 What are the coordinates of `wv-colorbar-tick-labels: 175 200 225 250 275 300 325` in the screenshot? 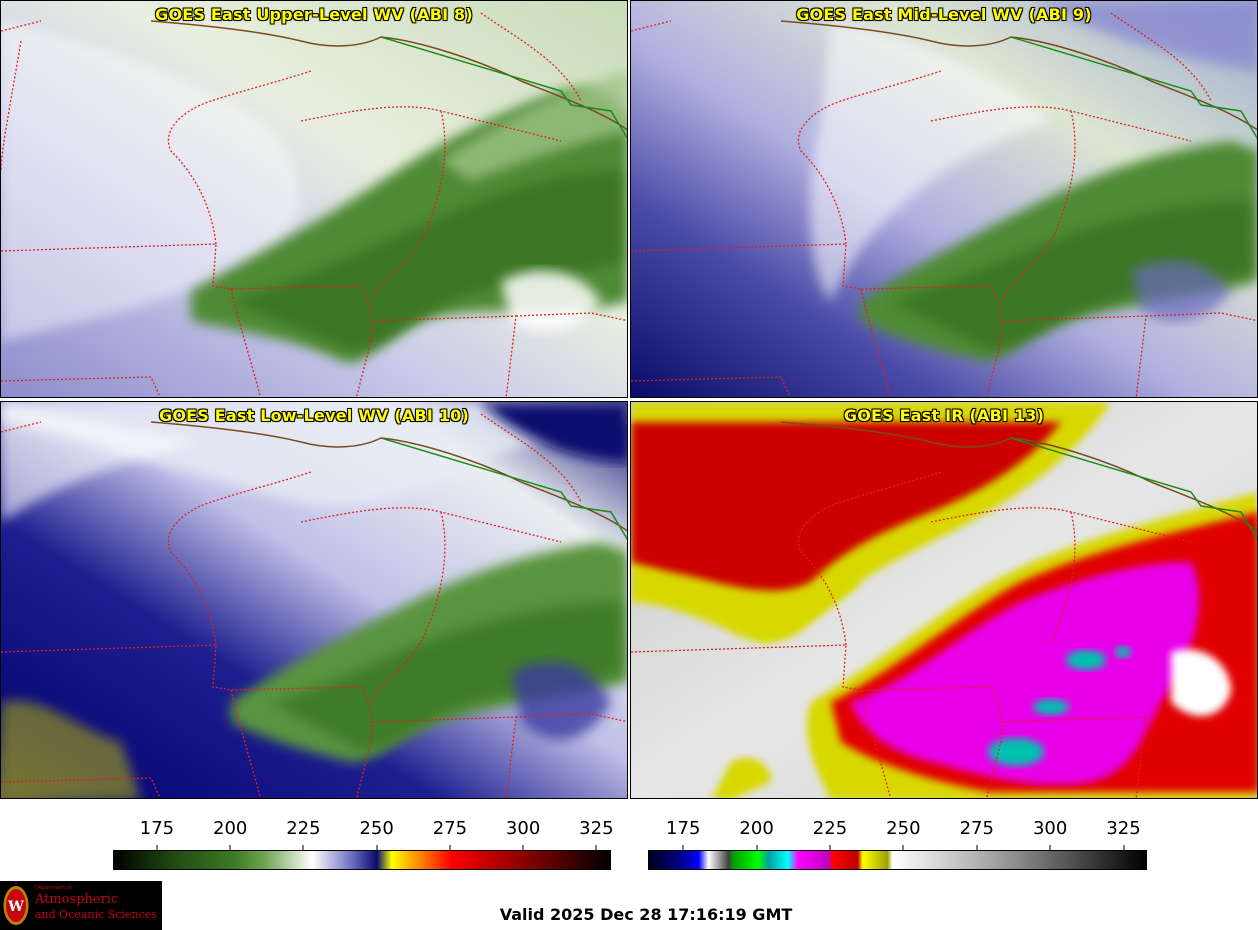 It's located at (363, 829).